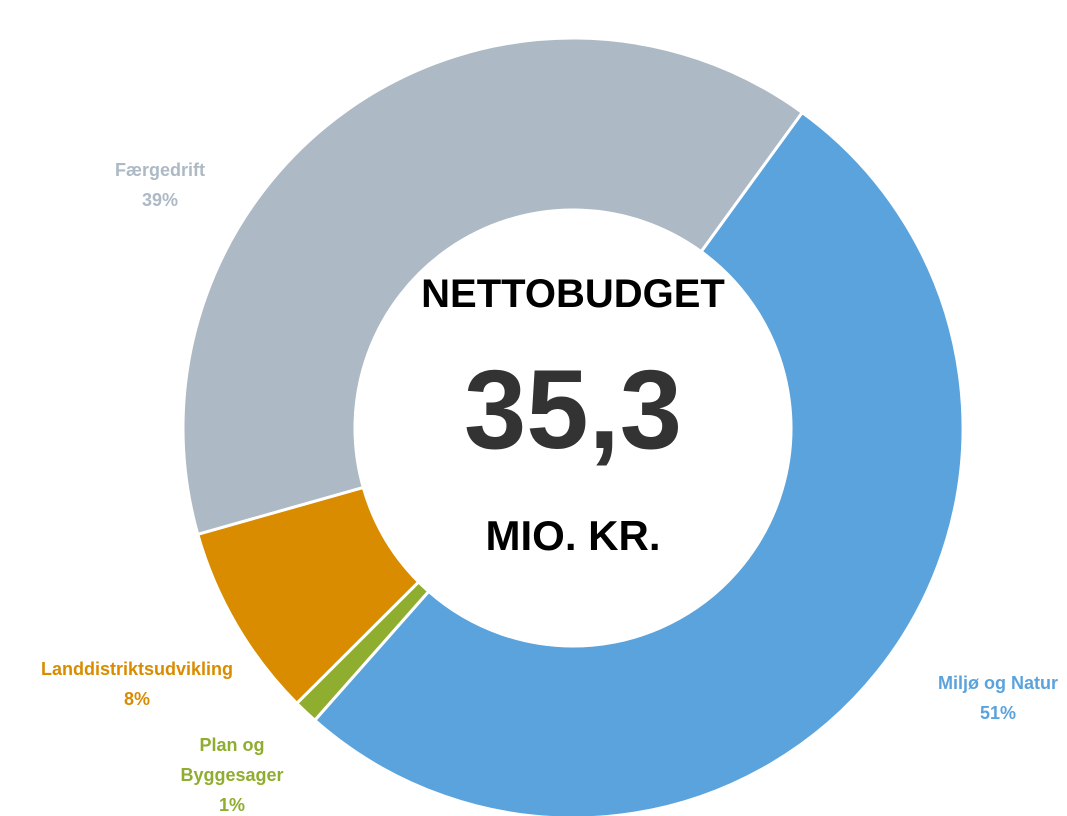  What do you see at coordinates (160, 185) in the screenshot?
I see `slice-label: Færgedrift 39%` at bounding box center [160, 185].